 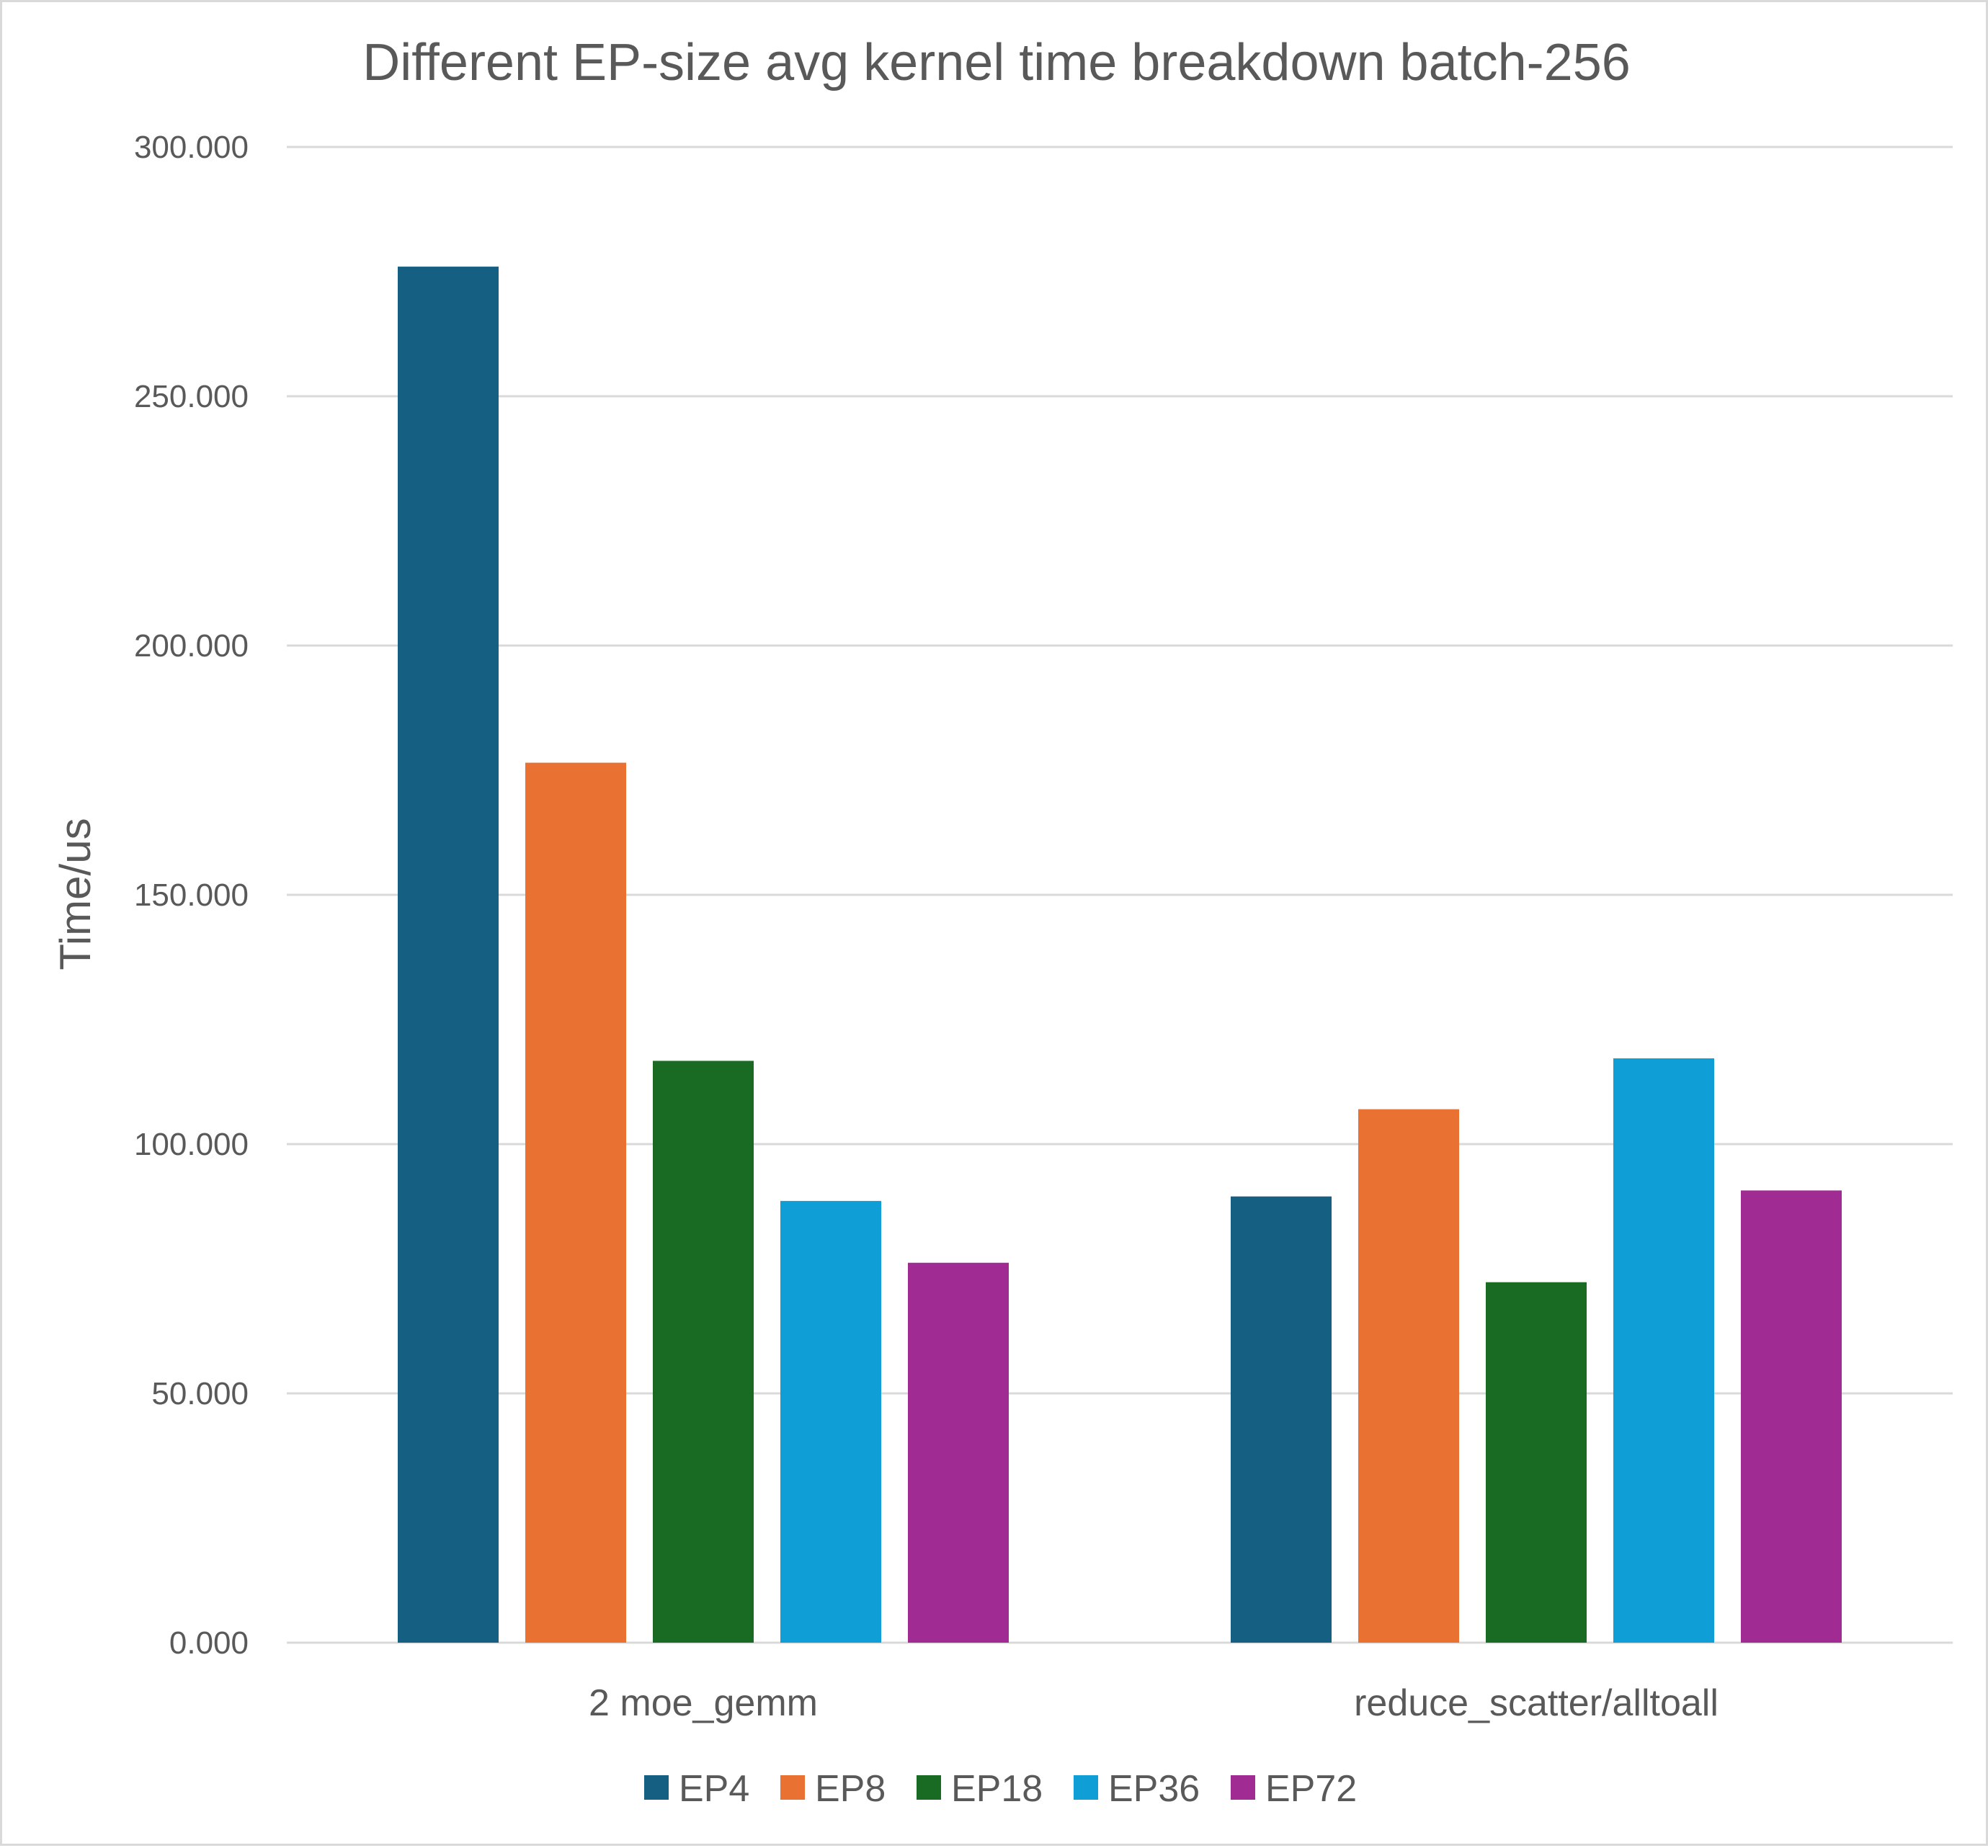 I want to click on legend-swatch-ep72, so click(x=1243, y=1787).